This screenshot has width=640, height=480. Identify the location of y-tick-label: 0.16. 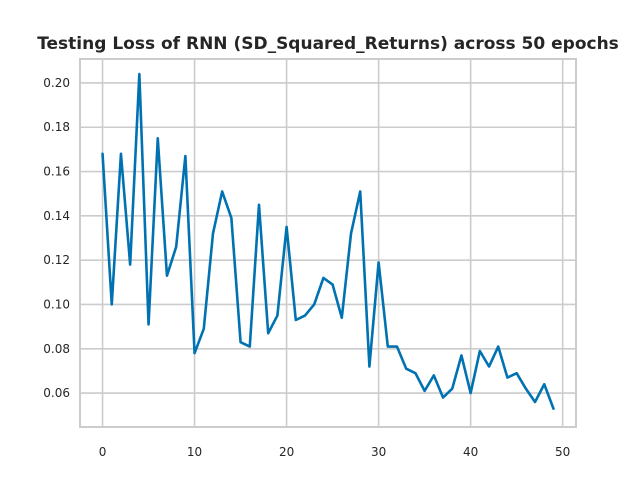
(56, 172).